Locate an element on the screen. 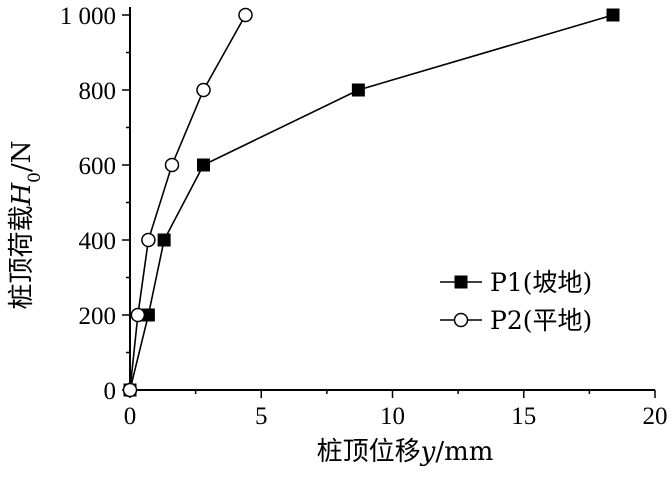  legend-item: P1(坡地) is located at coordinates (516, 282).